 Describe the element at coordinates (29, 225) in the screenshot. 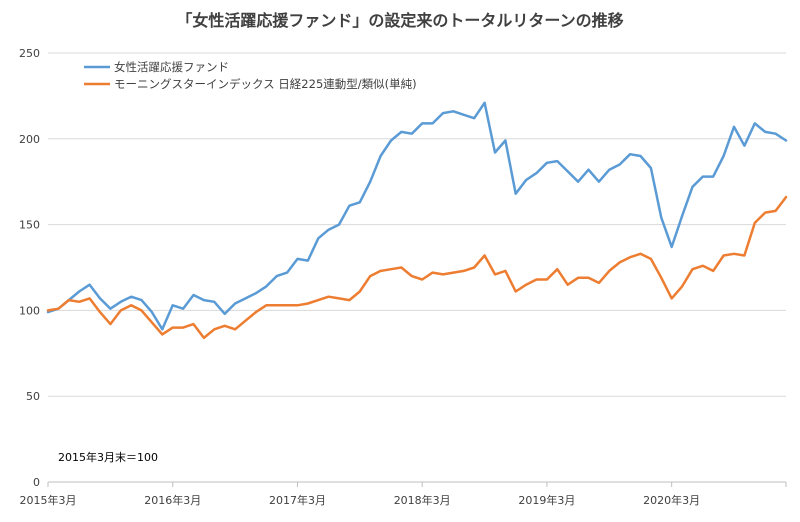

I see `y-tick-label-150: 150` at that location.